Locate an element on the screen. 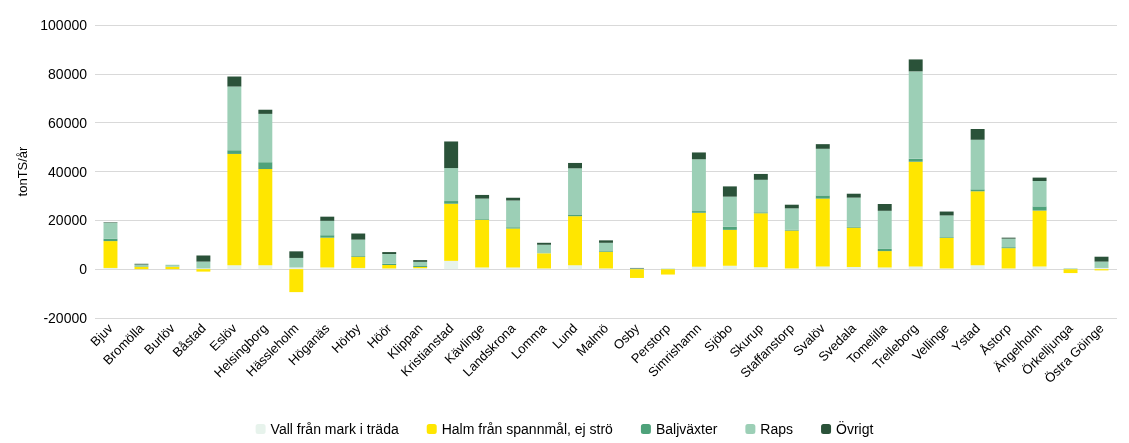 Image resolution: width=1129 pixels, height=443 pixels. y-tick-label: 0 is located at coordinates (83, 269).